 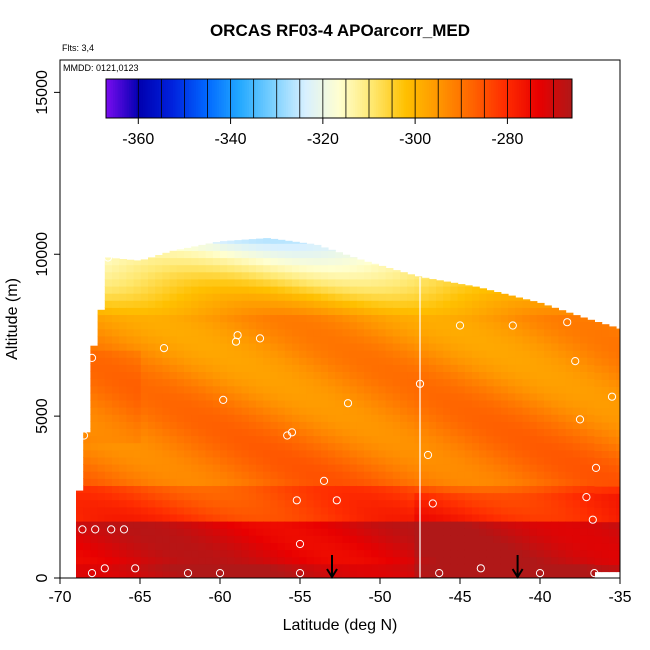 I want to click on colorbar-tick-label: -280, so click(x=507, y=139).